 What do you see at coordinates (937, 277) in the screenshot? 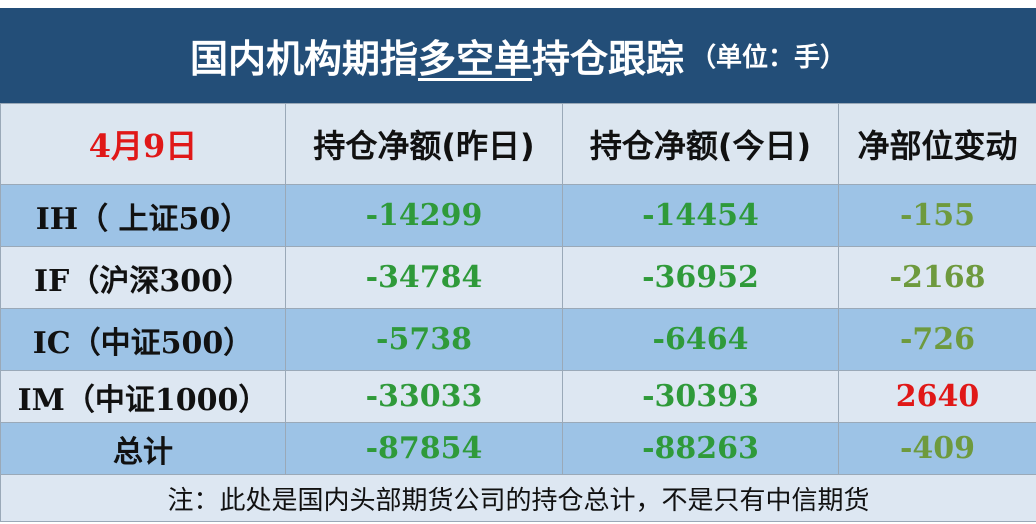
I see `cell-value: -2168` at bounding box center [937, 277].